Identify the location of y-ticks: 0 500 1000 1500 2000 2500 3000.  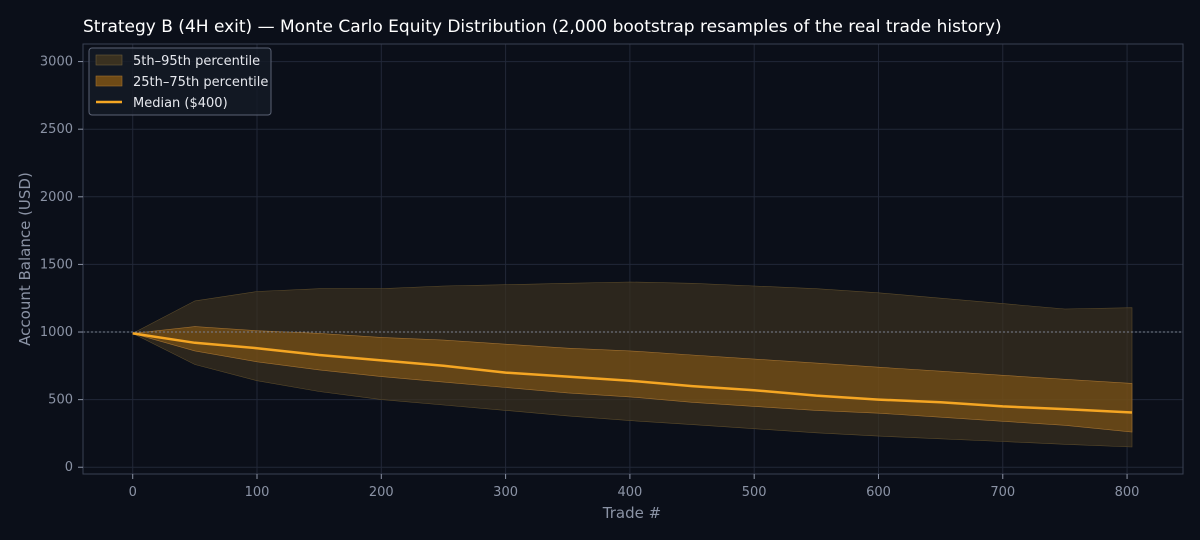
(61, 265).